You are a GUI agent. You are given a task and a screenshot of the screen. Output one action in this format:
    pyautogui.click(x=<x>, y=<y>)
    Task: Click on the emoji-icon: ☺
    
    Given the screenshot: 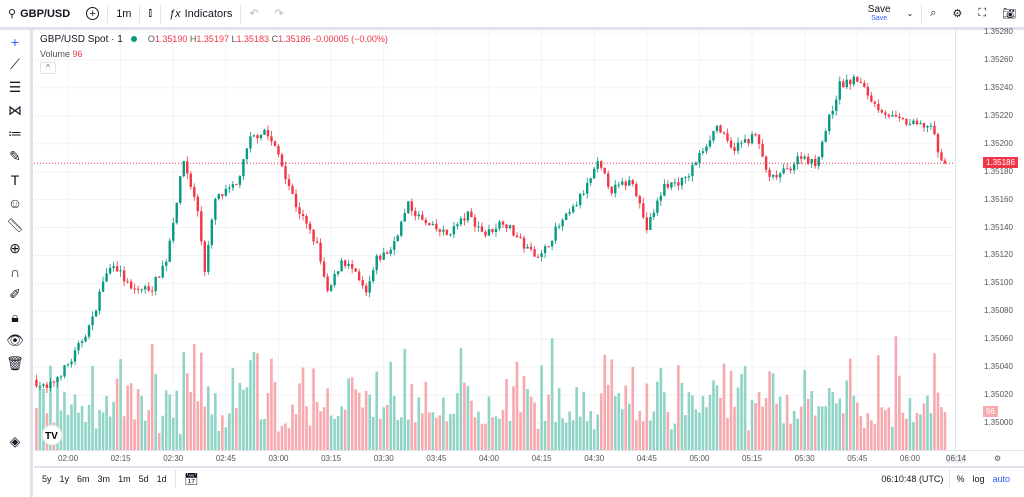 What is the action you would take?
    pyautogui.click(x=15, y=202)
    